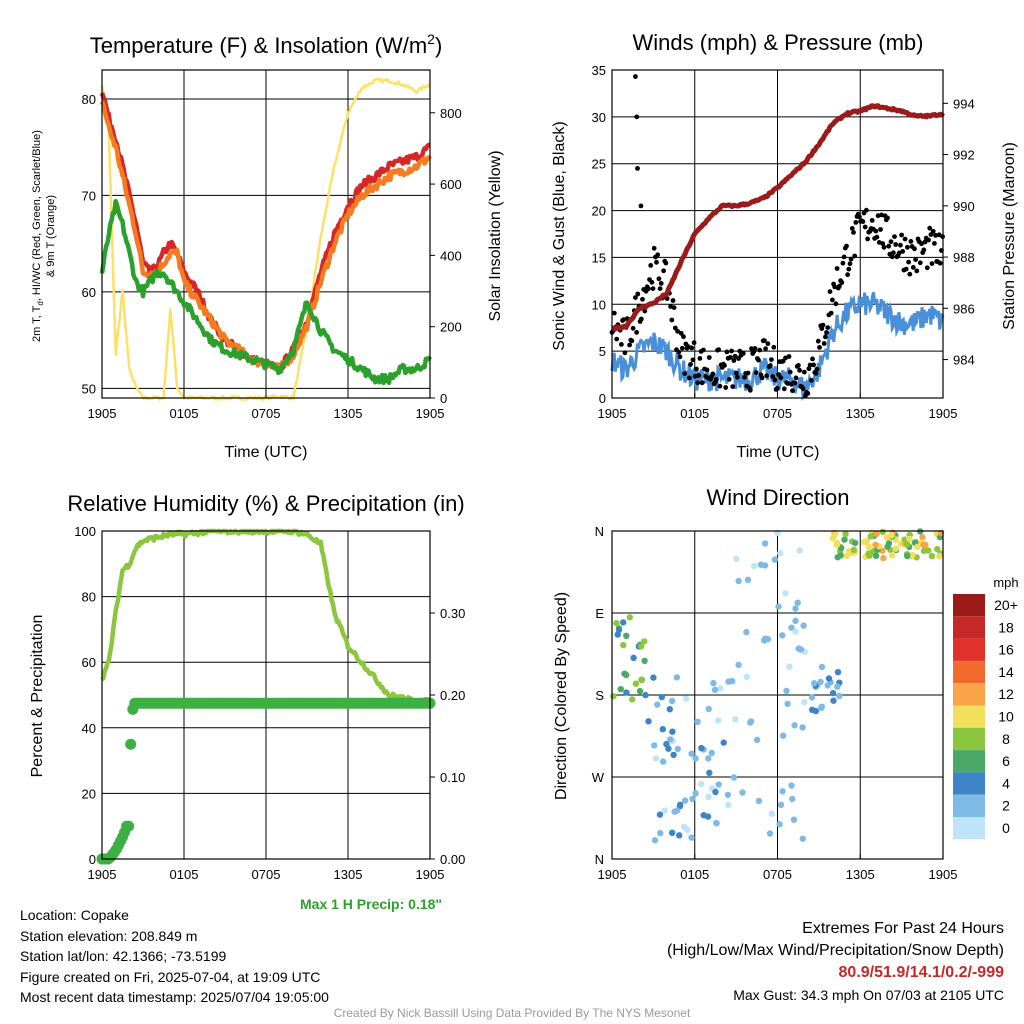 Image resolution: width=1024 pixels, height=1024 pixels. I want to click on temp-ytick-label: 60, so click(89, 292).